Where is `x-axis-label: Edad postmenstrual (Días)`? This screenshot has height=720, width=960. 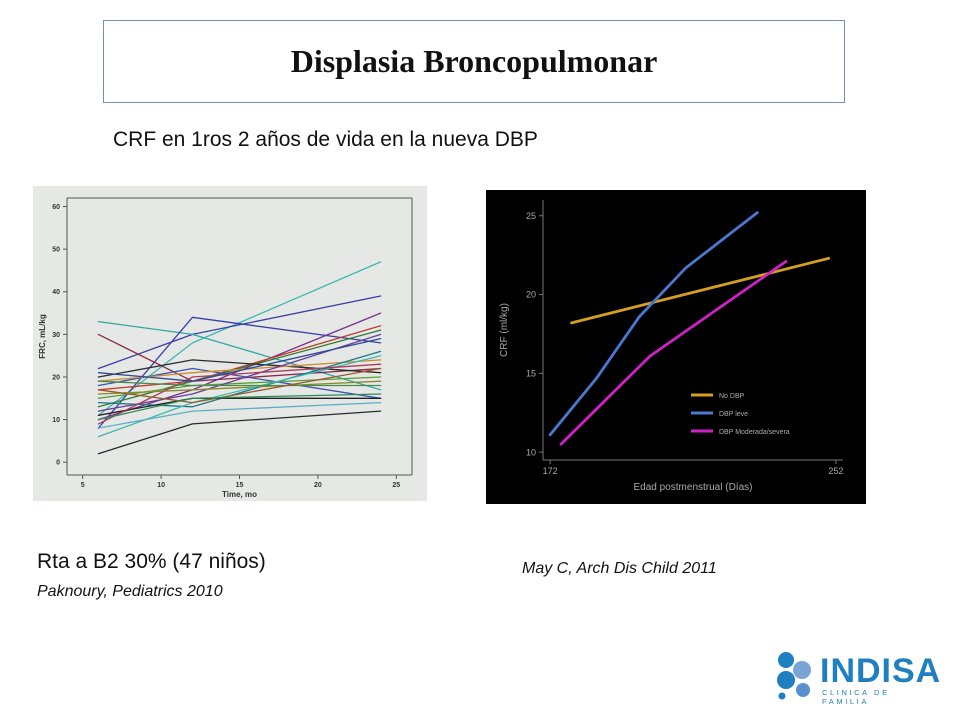
x-axis-label: Edad postmenstrual (Días) is located at coordinates (693, 487).